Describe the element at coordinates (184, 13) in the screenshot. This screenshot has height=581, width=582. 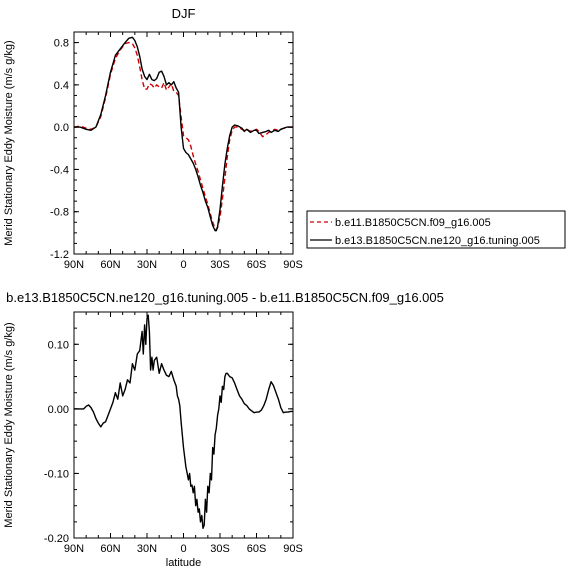
I see `top-chart-title: DJF` at that location.